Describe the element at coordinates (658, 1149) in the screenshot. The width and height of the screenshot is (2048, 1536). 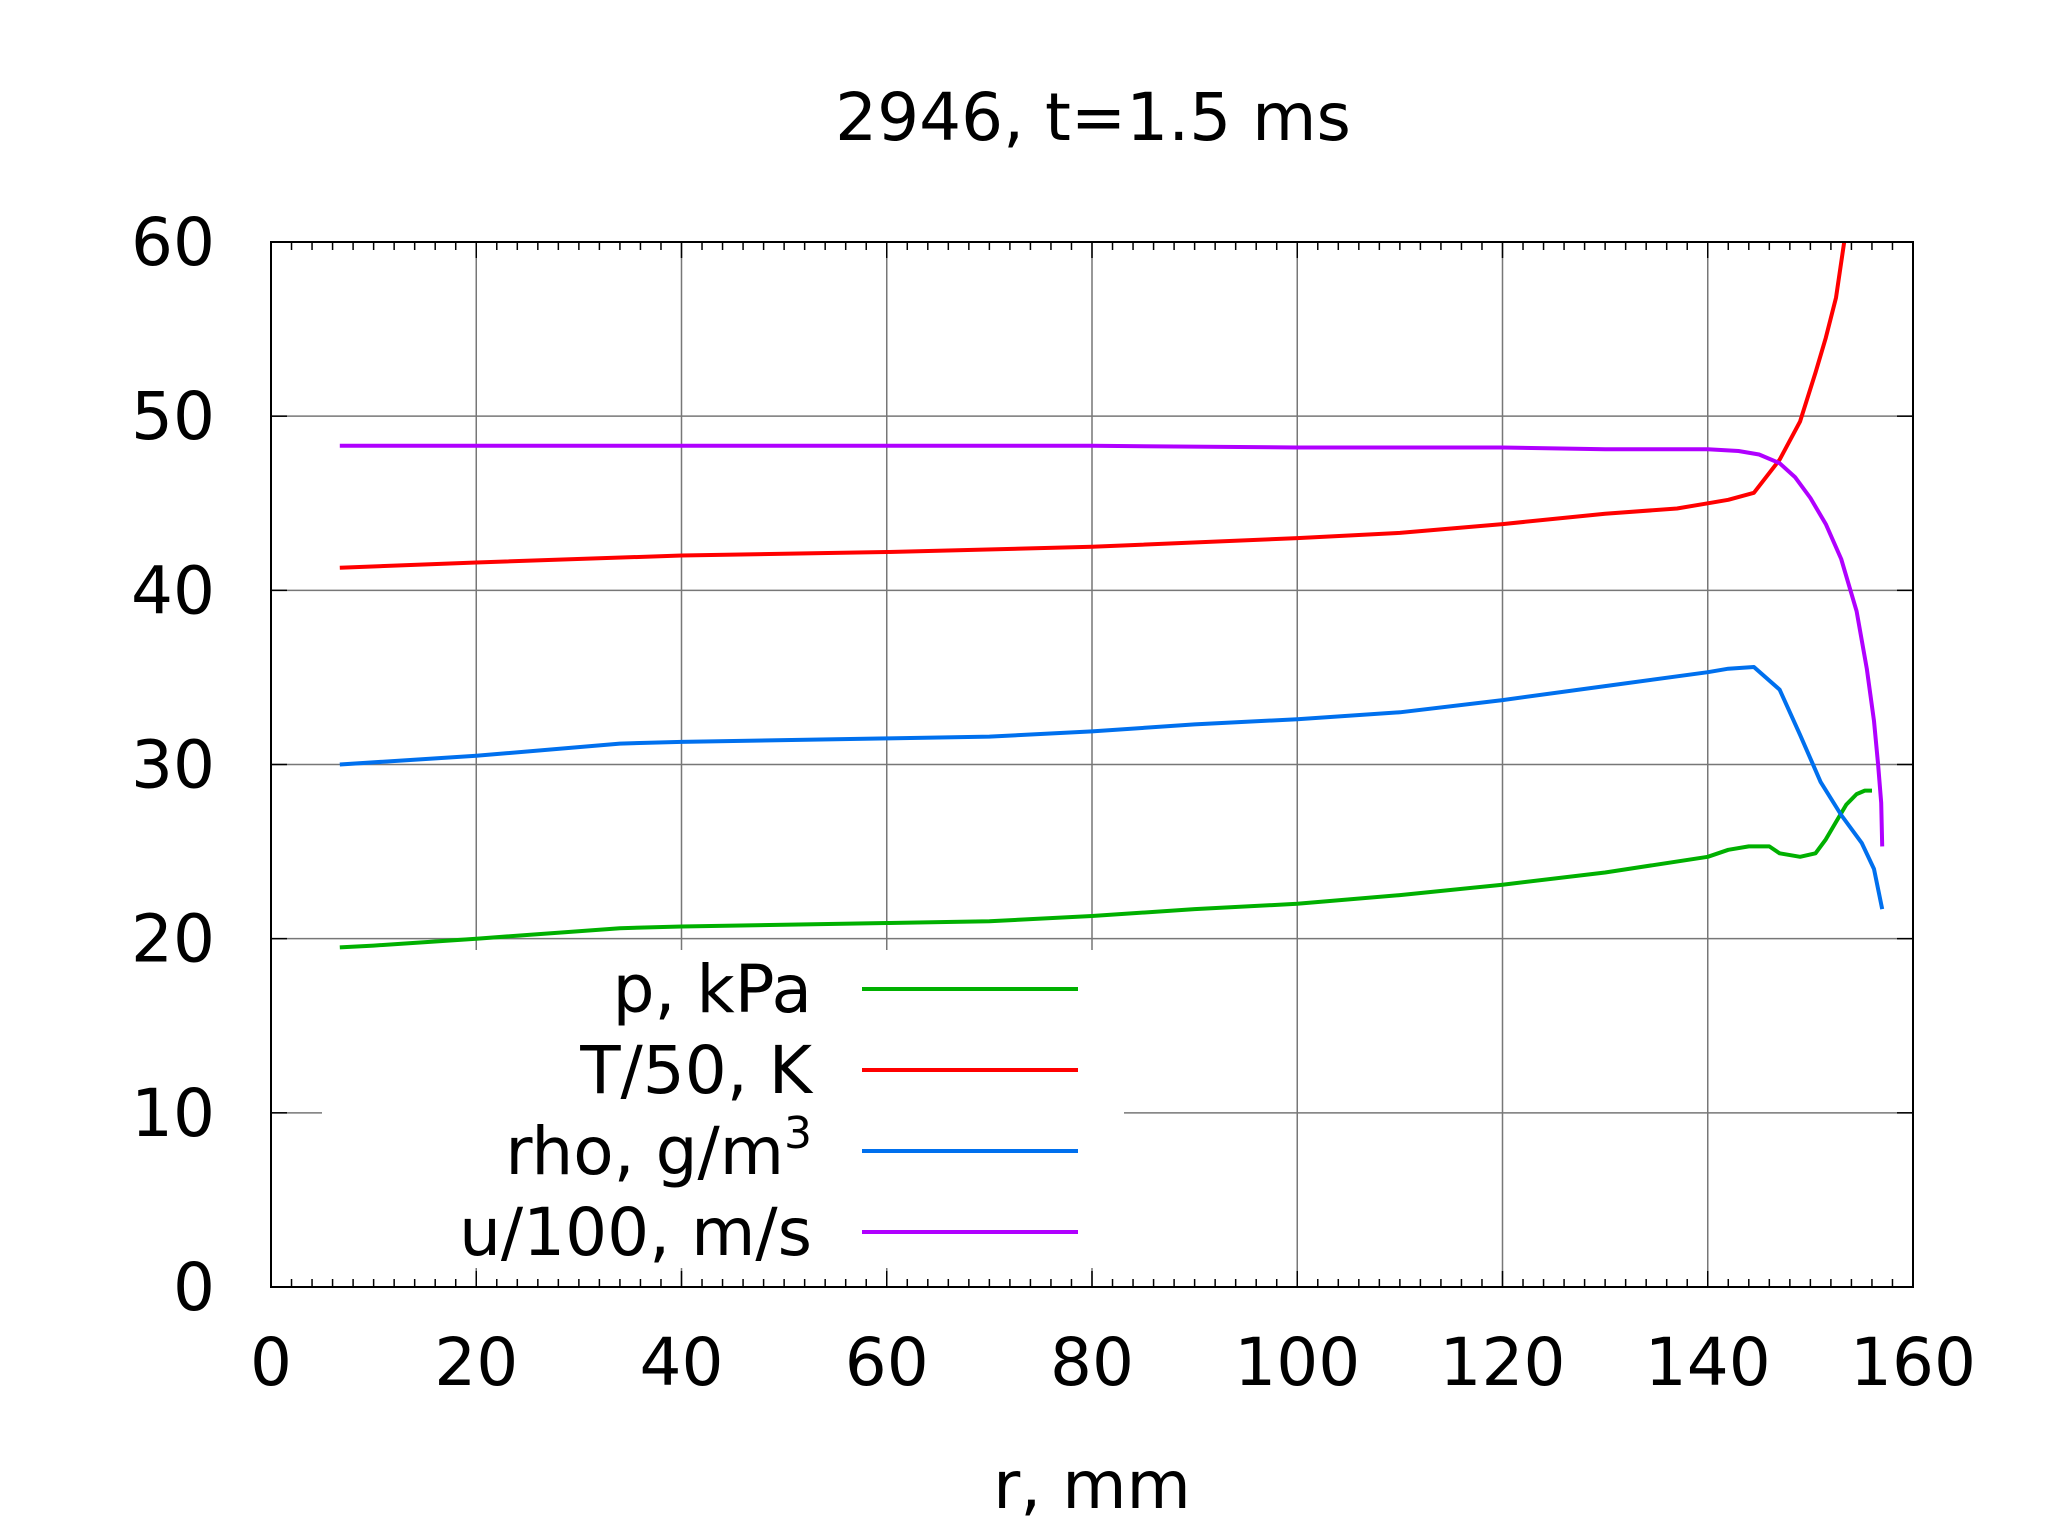
I see `legend-label: rho, g/m3` at that location.